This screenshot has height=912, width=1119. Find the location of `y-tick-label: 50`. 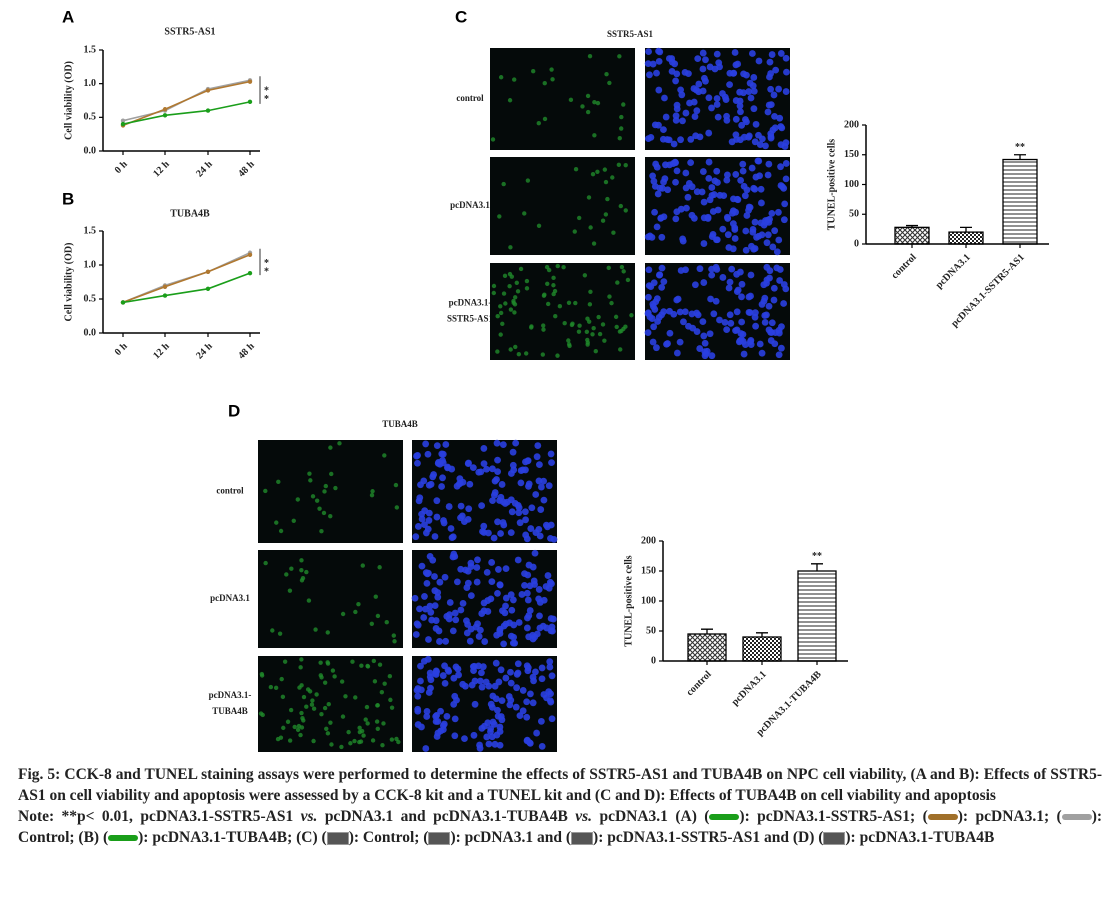

y-tick-label: 50 is located at coordinates (651, 630).